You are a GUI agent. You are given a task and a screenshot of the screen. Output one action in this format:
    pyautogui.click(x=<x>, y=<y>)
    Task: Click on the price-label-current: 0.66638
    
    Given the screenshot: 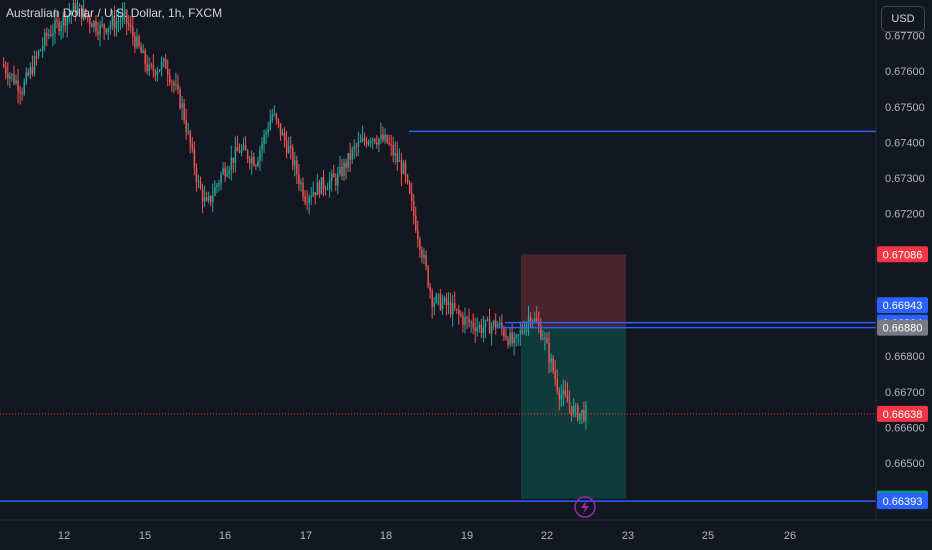 What is the action you would take?
    pyautogui.click(x=902, y=413)
    